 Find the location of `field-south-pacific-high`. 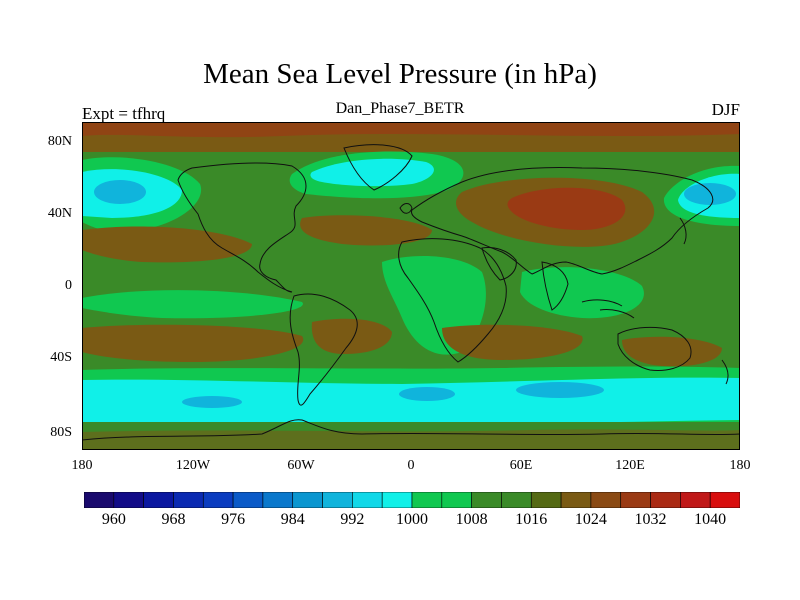

field-south-pacific-high is located at coordinates (193, 343).